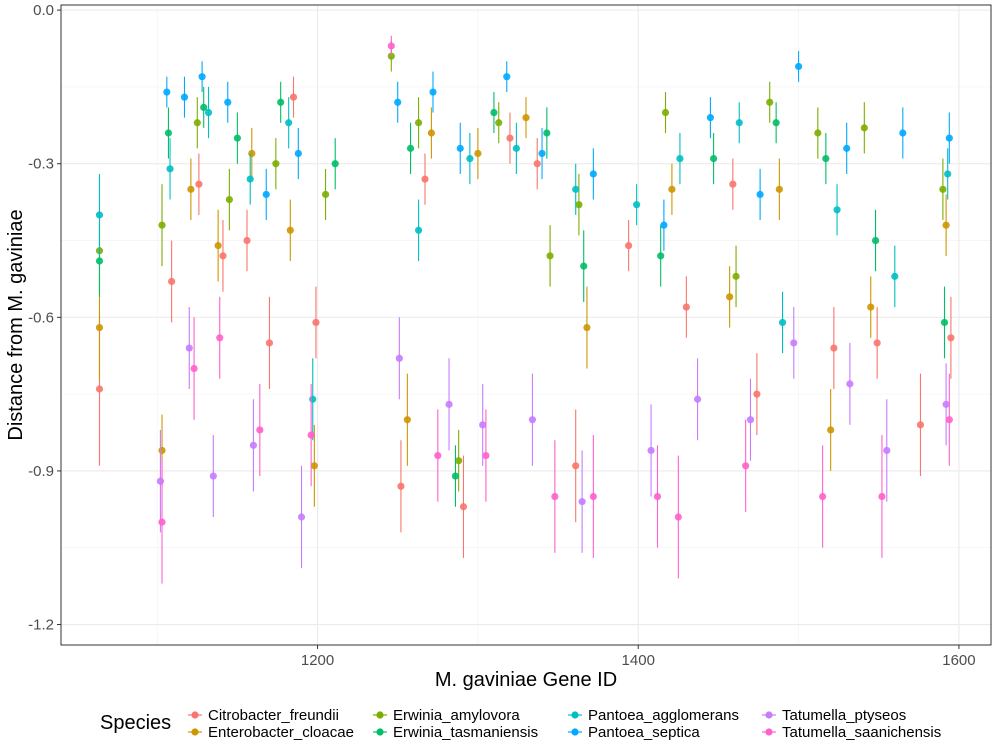 This screenshot has width=1000, height=750. Describe the element at coordinates (281, 732) in the screenshot. I see `legend-entry-label: Enterobacter_cloacae` at that location.